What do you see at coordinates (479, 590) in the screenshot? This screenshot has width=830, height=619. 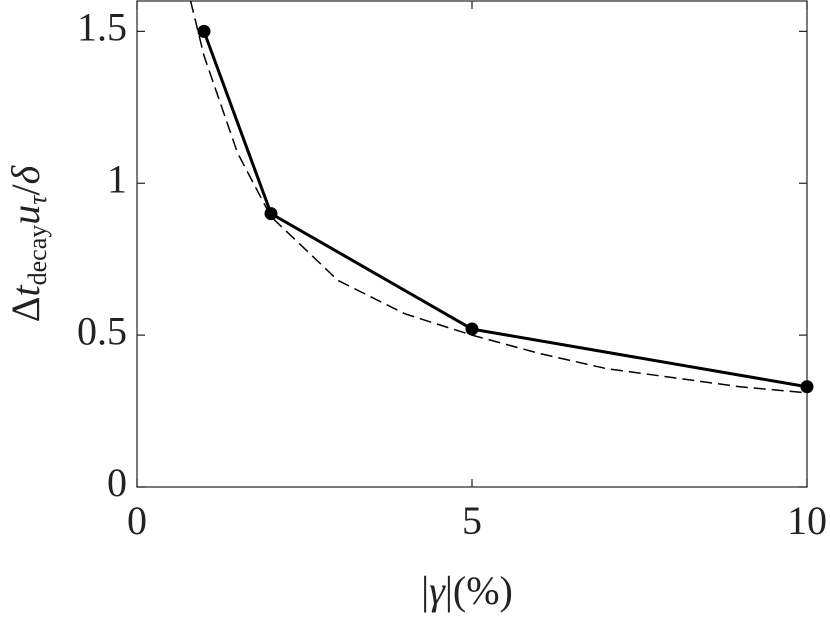 I see `x-label-part: |(%)` at bounding box center [479, 590].